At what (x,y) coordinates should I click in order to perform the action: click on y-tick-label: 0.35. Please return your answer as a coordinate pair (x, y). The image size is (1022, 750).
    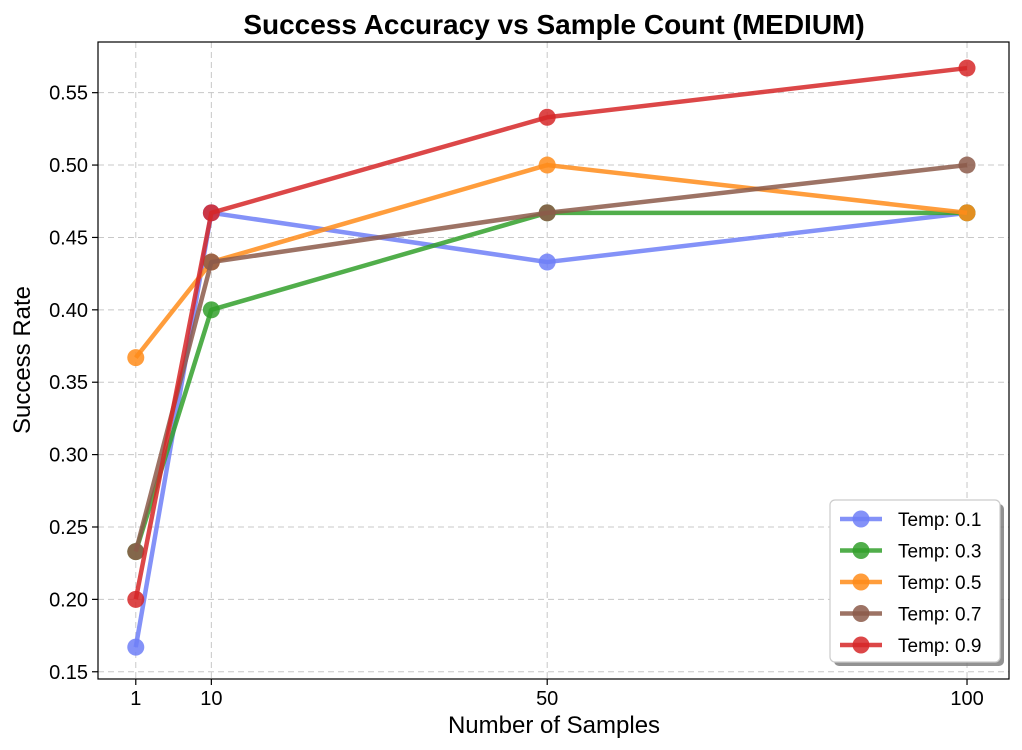
    Looking at the image, I should click on (68, 383).